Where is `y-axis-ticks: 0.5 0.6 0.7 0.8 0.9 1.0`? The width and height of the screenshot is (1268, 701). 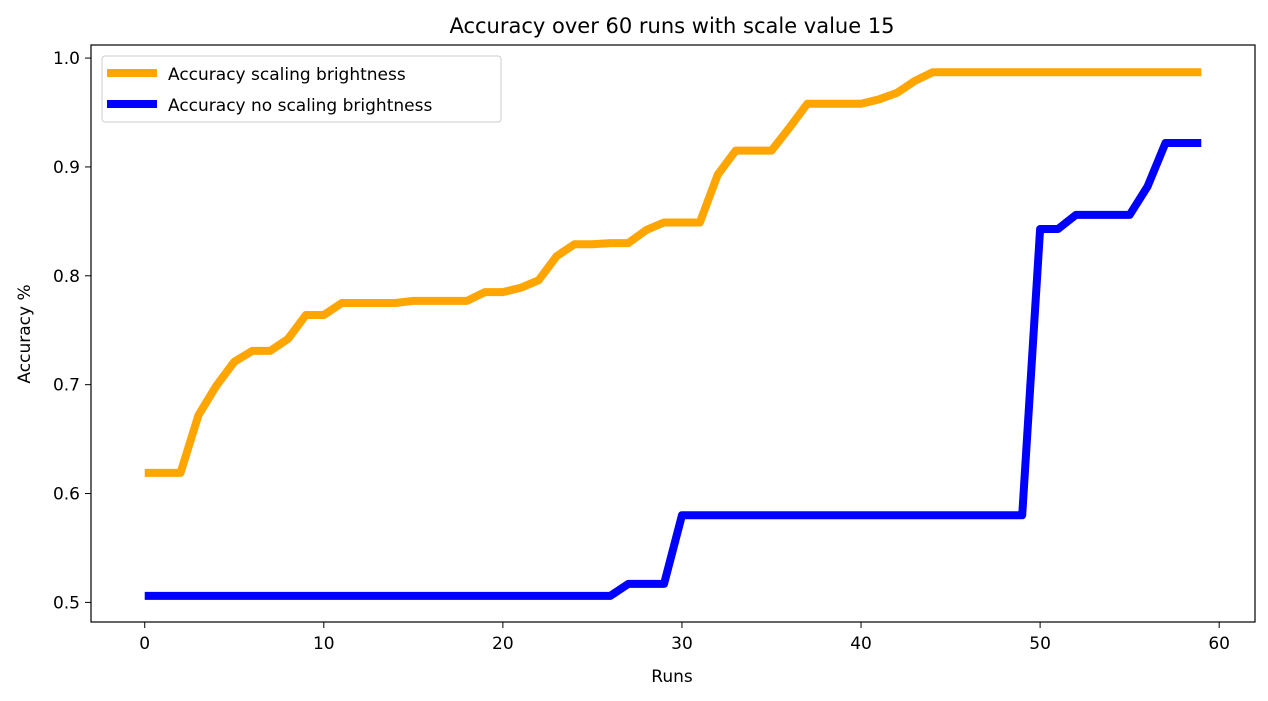 y-axis-ticks: 0.5 0.6 0.7 0.8 0.9 1.0 is located at coordinates (72, 331).